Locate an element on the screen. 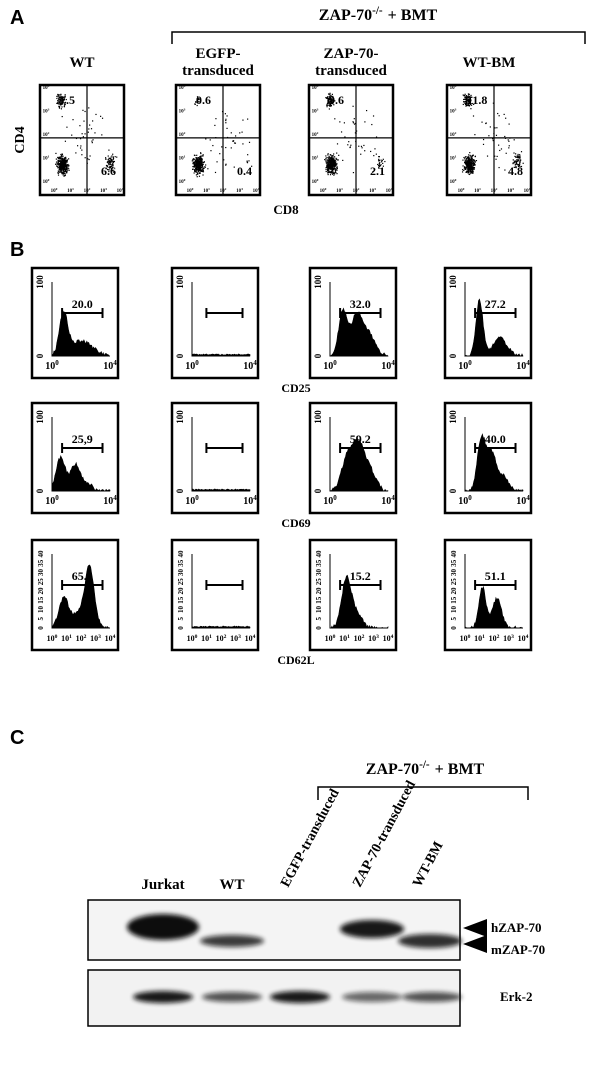 The height and width of the screenshot is (1087, 592). x-tick-label: 10⁰ is located at coordinates (461, 190).